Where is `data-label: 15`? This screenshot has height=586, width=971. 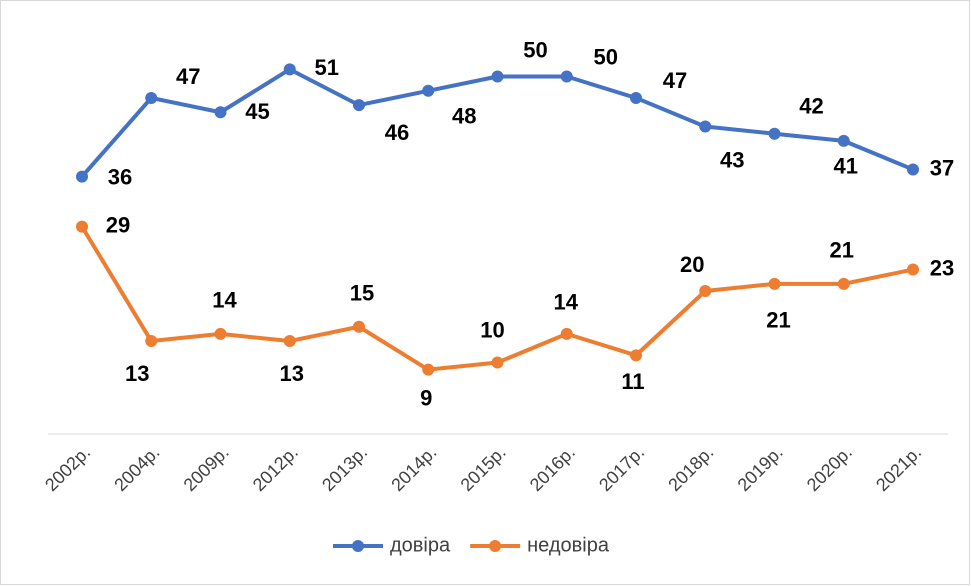
data-label: 15 is located at coordinates (362, 293).